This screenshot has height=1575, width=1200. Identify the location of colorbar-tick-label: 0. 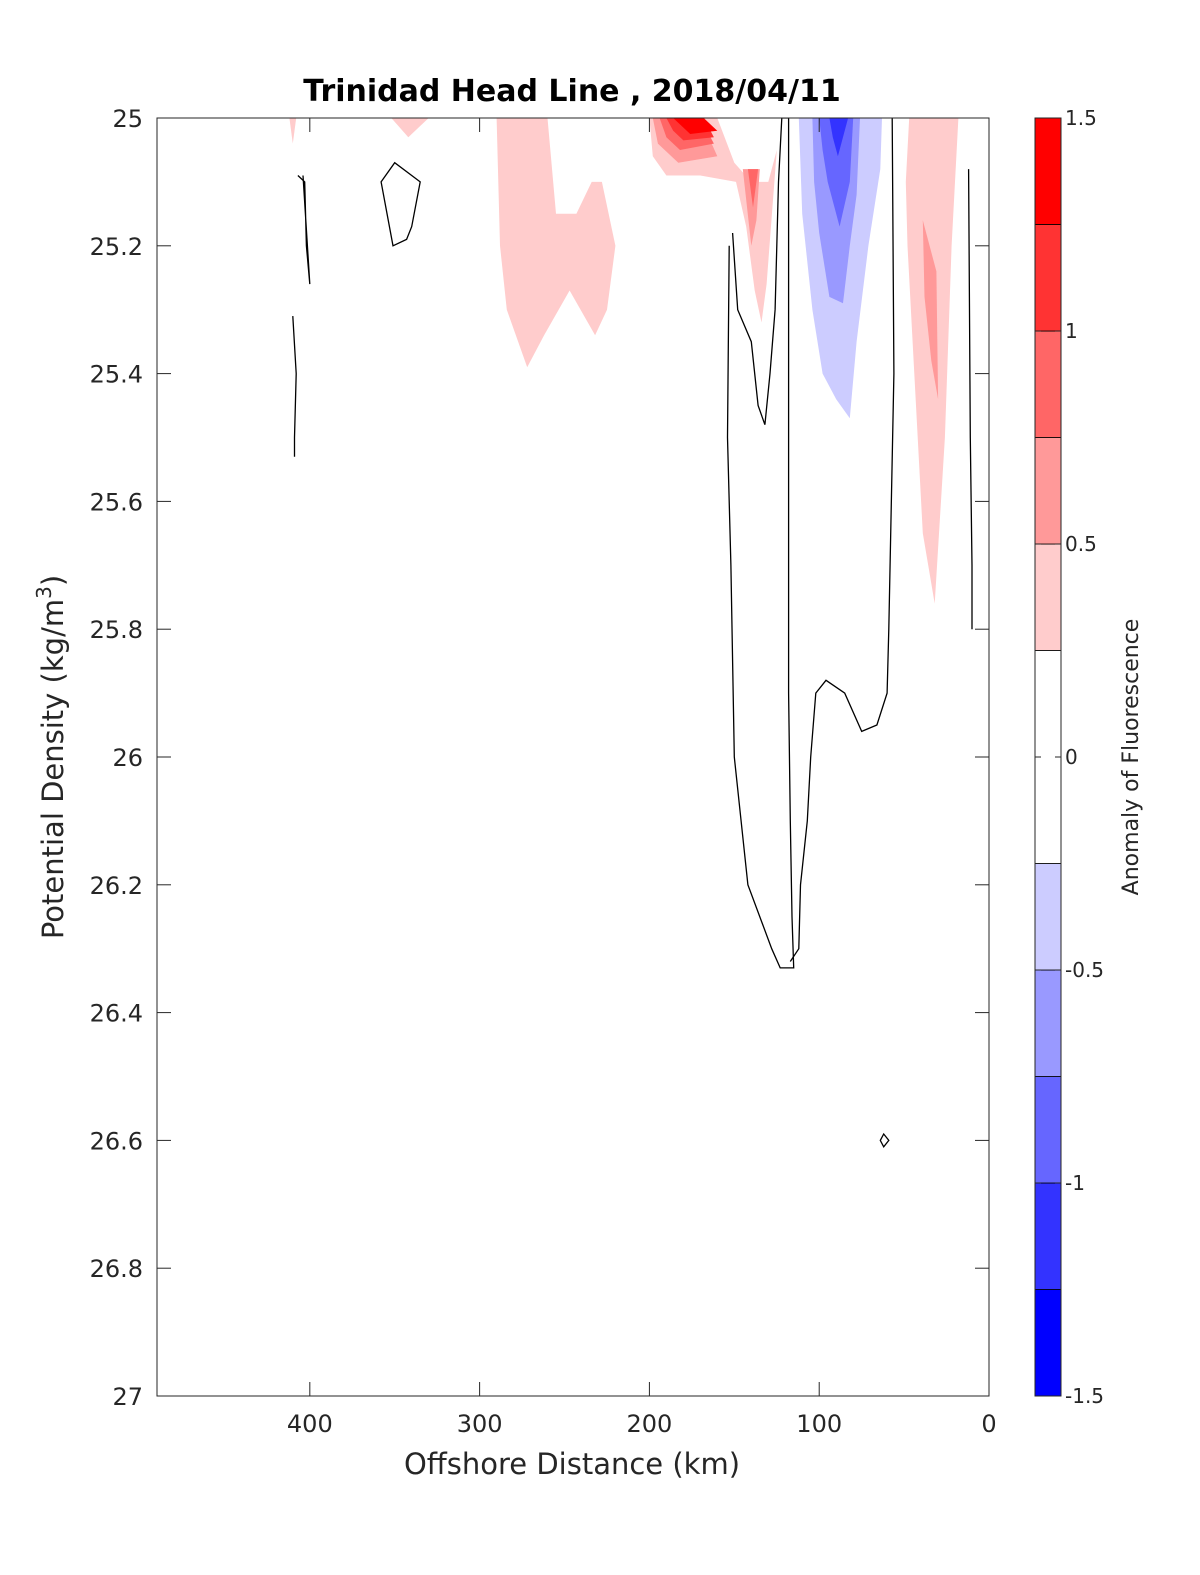
(1071, 757).